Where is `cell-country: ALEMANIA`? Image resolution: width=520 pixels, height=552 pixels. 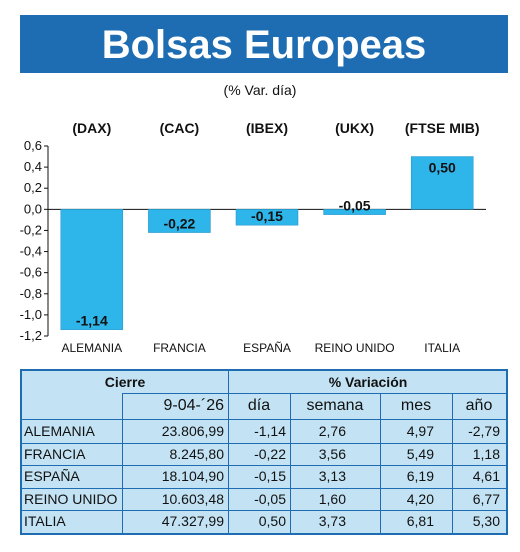 cell-country: ALEMANIA is located at coordinates (59, 431).